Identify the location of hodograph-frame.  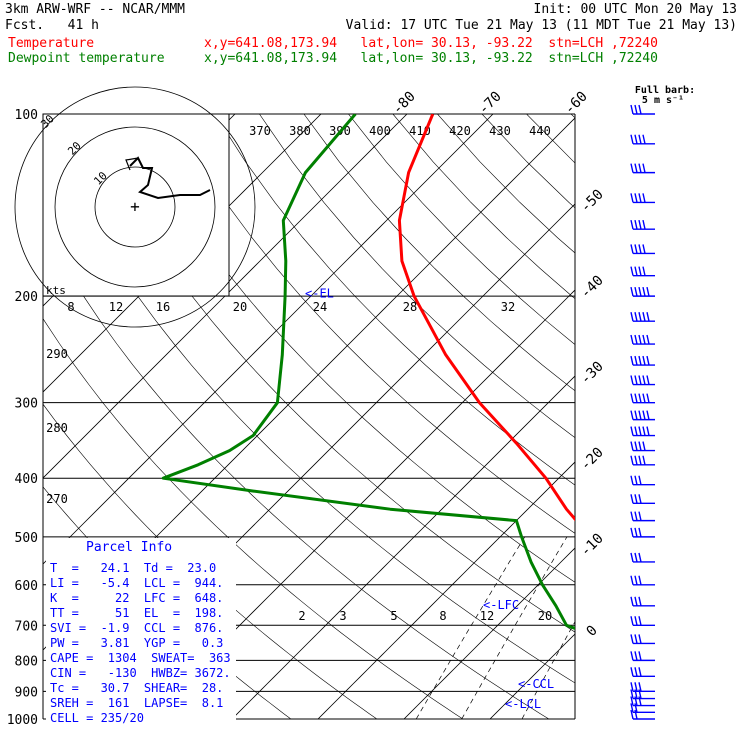
(136, 205).